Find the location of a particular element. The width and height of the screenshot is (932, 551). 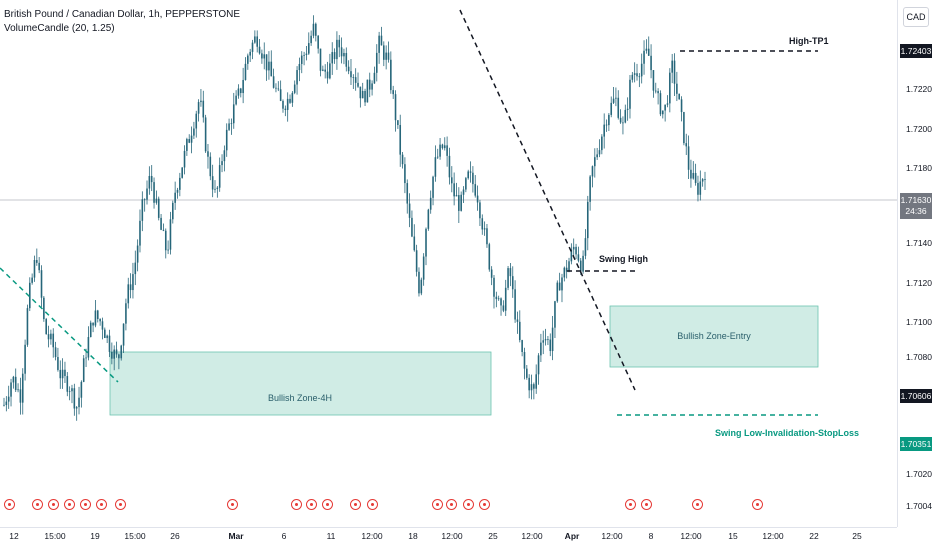

teal-trendline is located at coordinates (59, 325).